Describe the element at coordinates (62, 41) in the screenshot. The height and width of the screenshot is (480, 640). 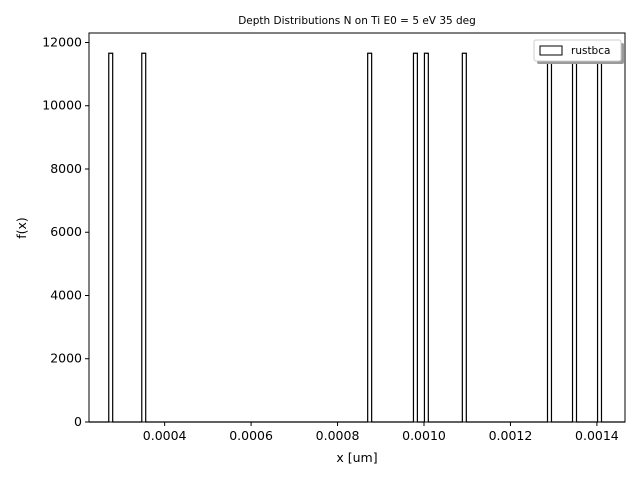
I see `y-tick-label: 12000` at that location.